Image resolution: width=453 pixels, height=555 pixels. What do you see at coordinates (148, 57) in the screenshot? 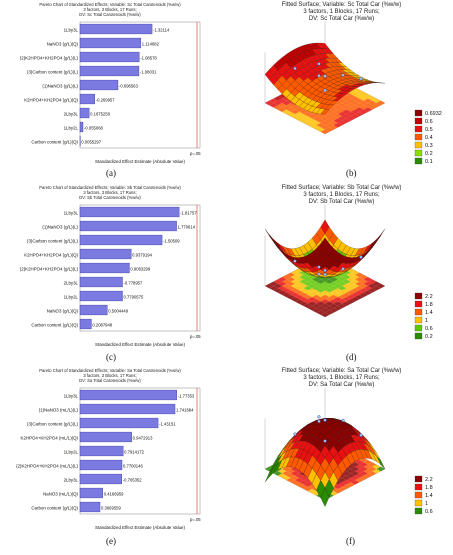
I see `bar-value-label: -1.08578` at bounding box center [148, 57].